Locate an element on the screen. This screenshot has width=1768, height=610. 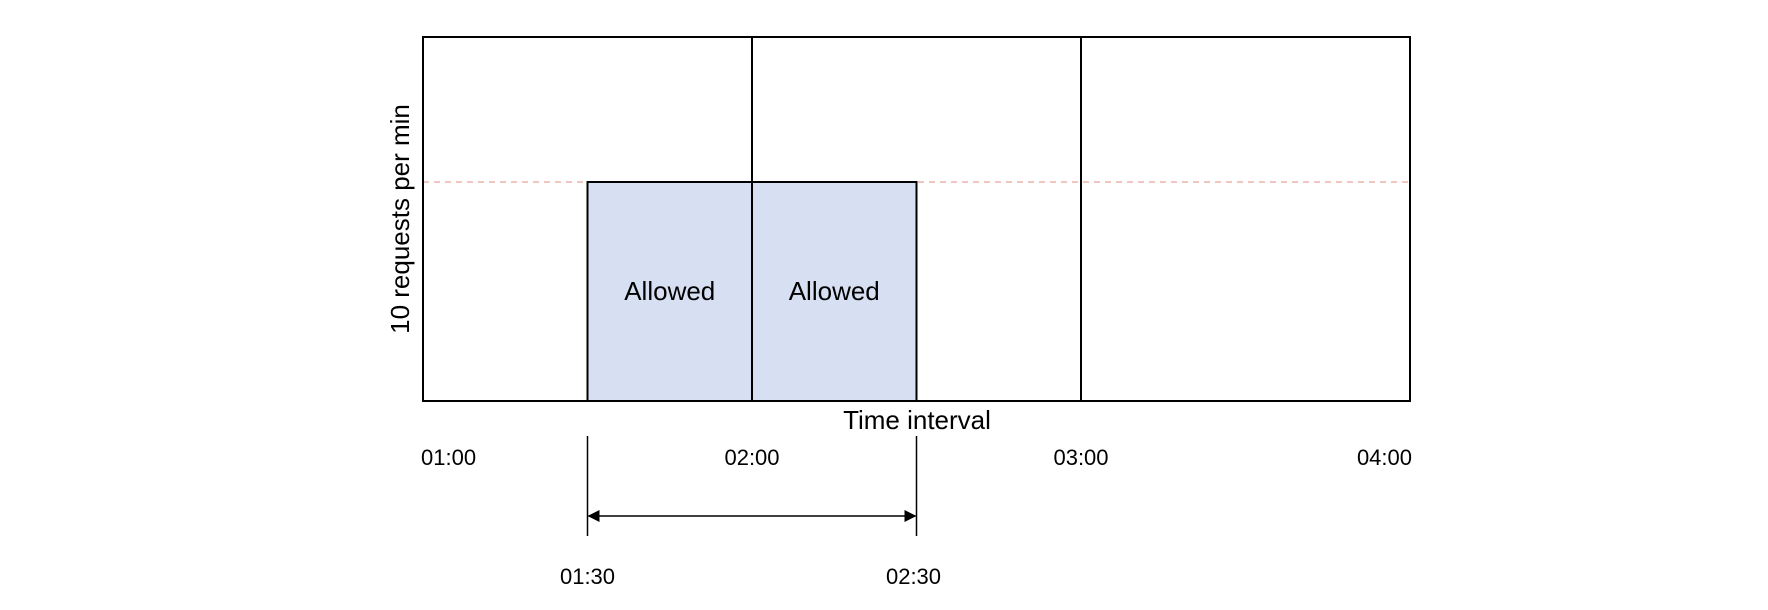
window-end-label: 02:30 is located at coordinates (913, 576).